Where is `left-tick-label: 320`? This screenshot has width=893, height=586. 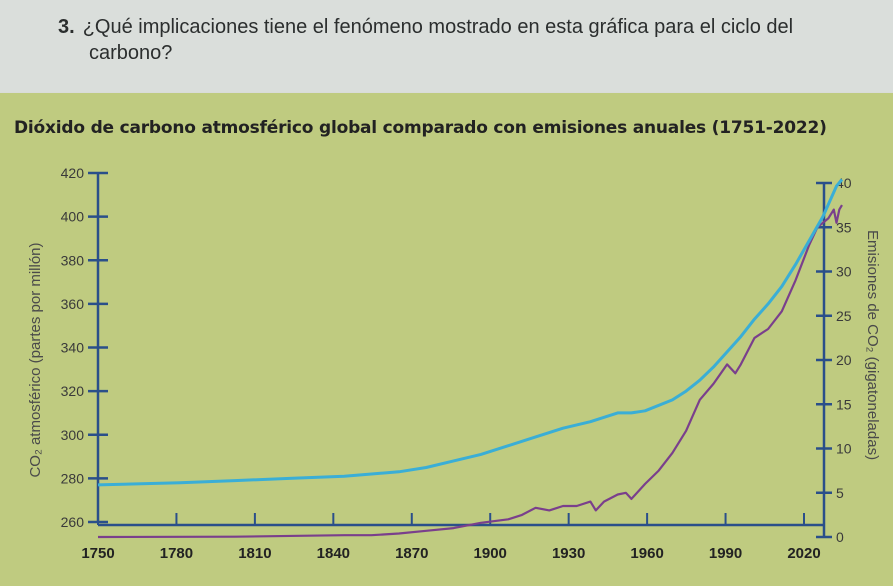 left-tick-label: 320 is located at coordinates (73, 391).